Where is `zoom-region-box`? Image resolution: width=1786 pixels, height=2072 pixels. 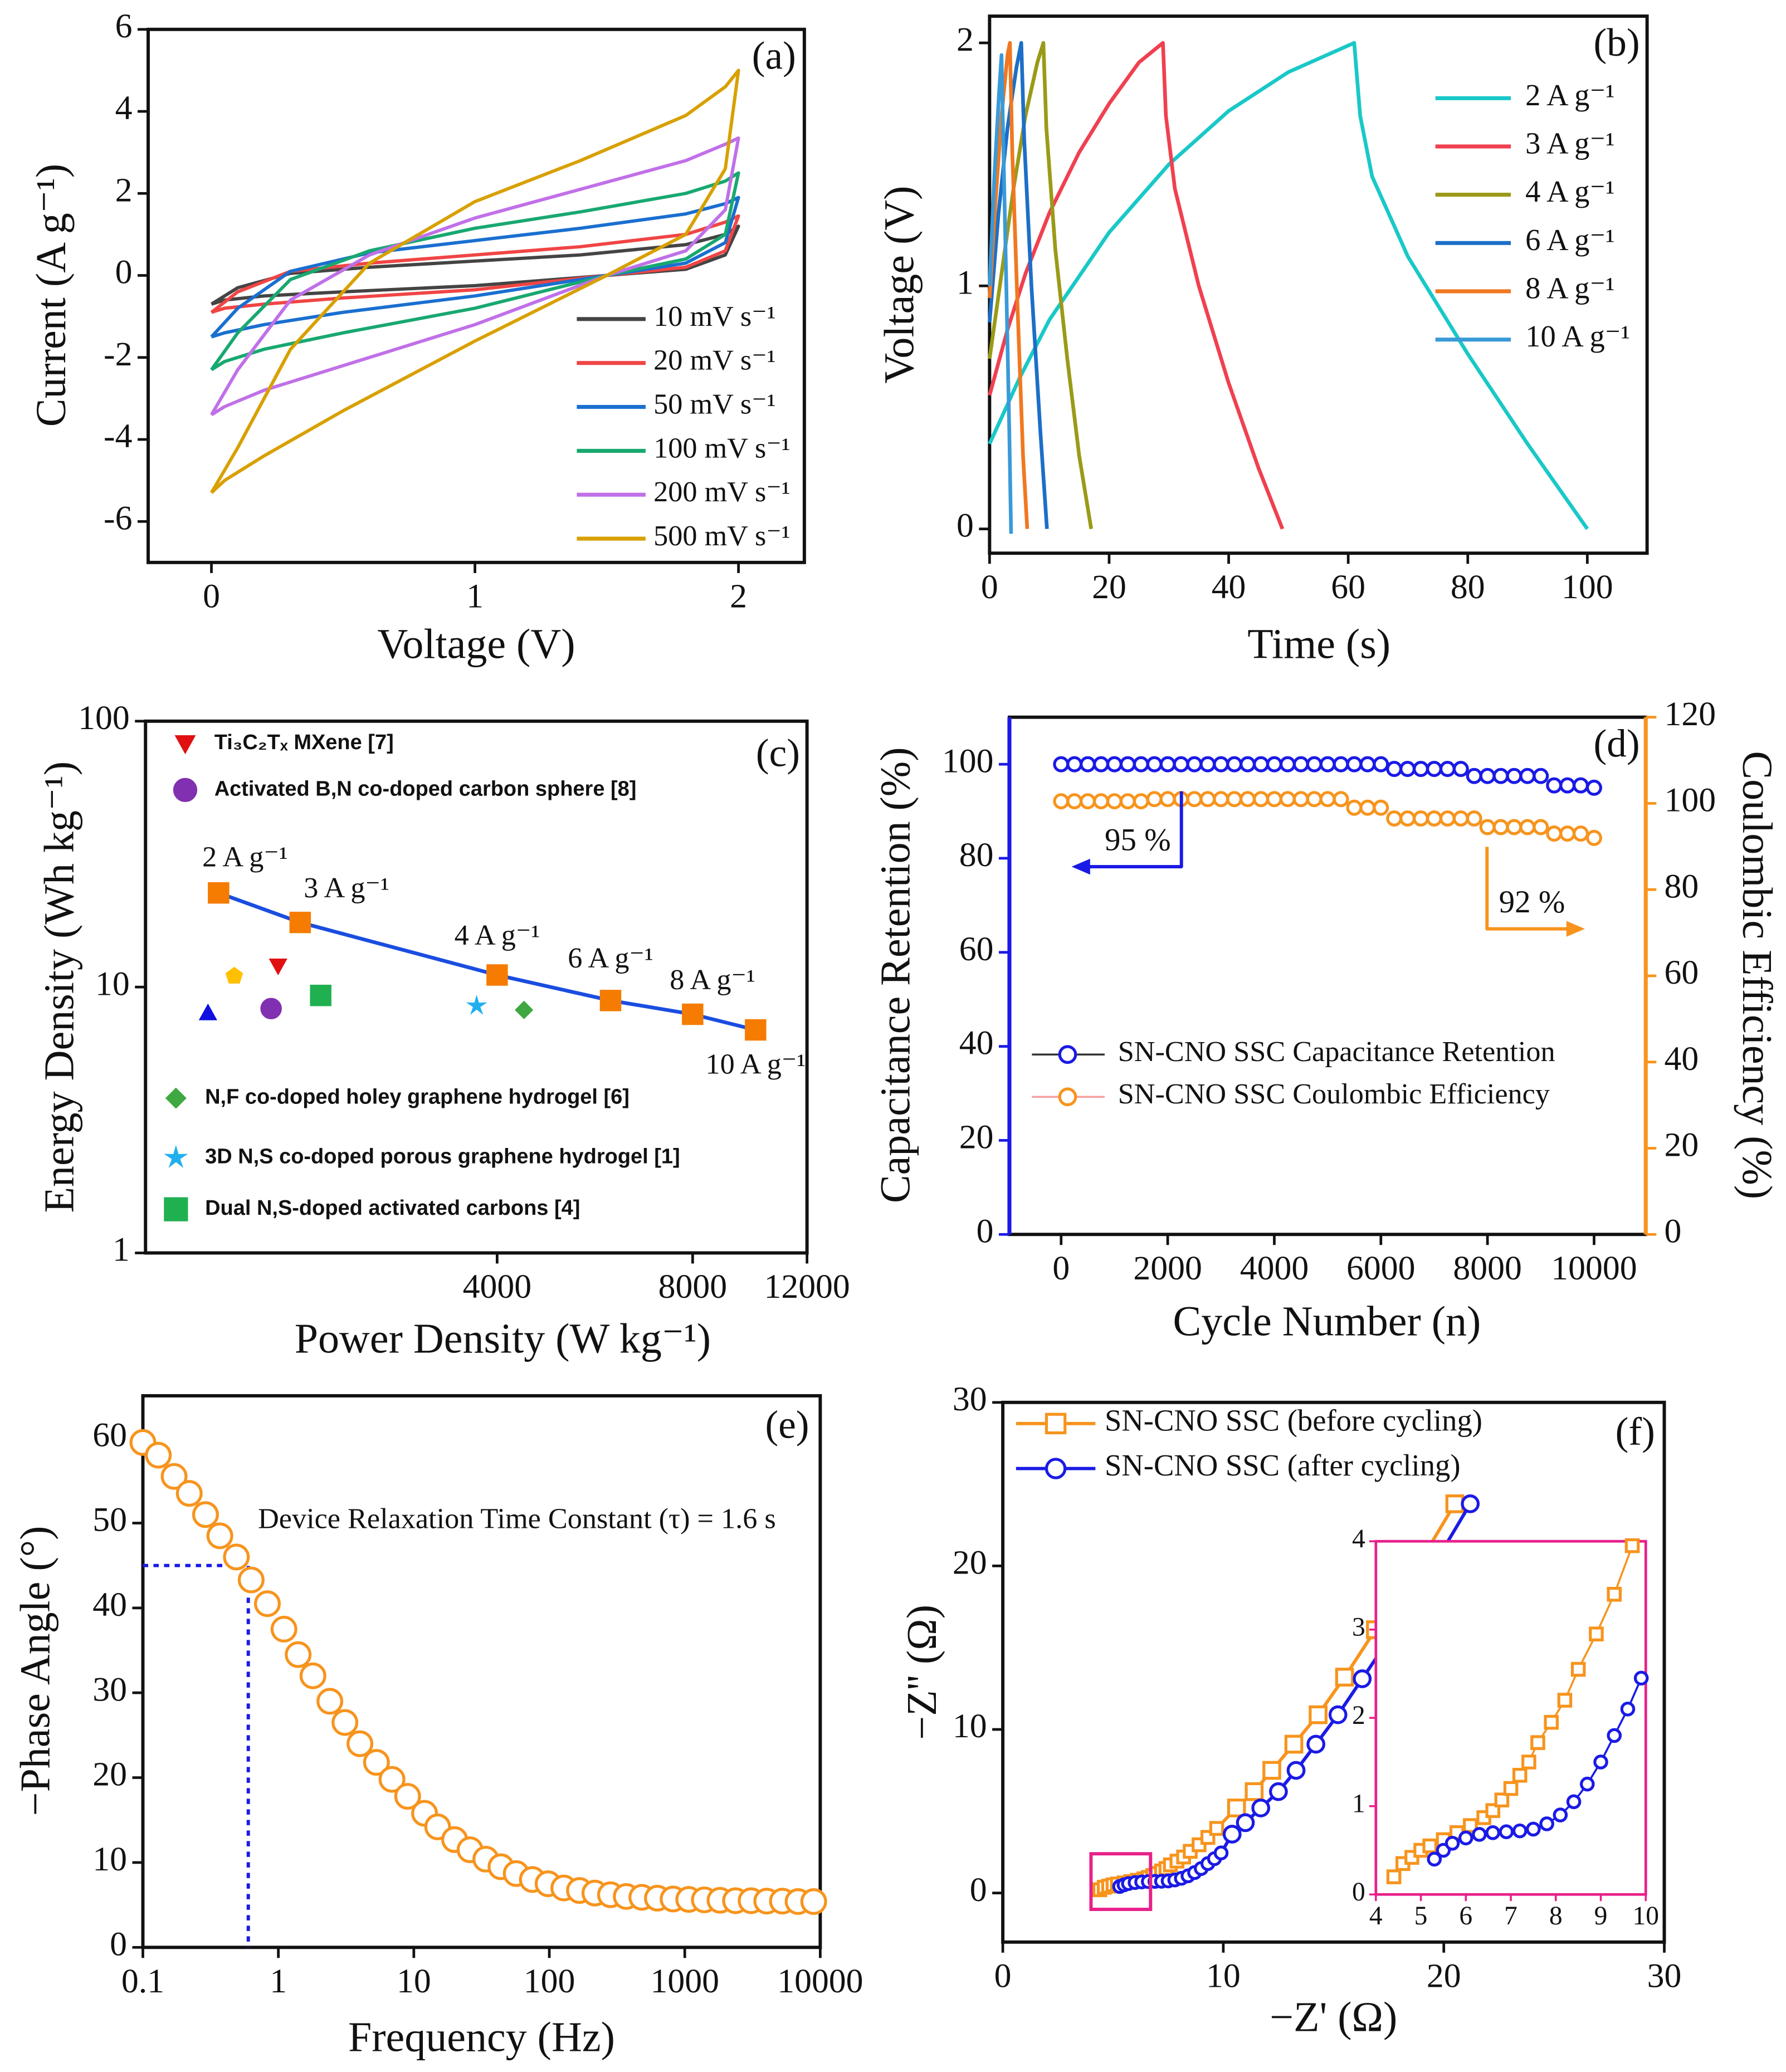
zoom-region-box is located at coordinates (1121, 1881).